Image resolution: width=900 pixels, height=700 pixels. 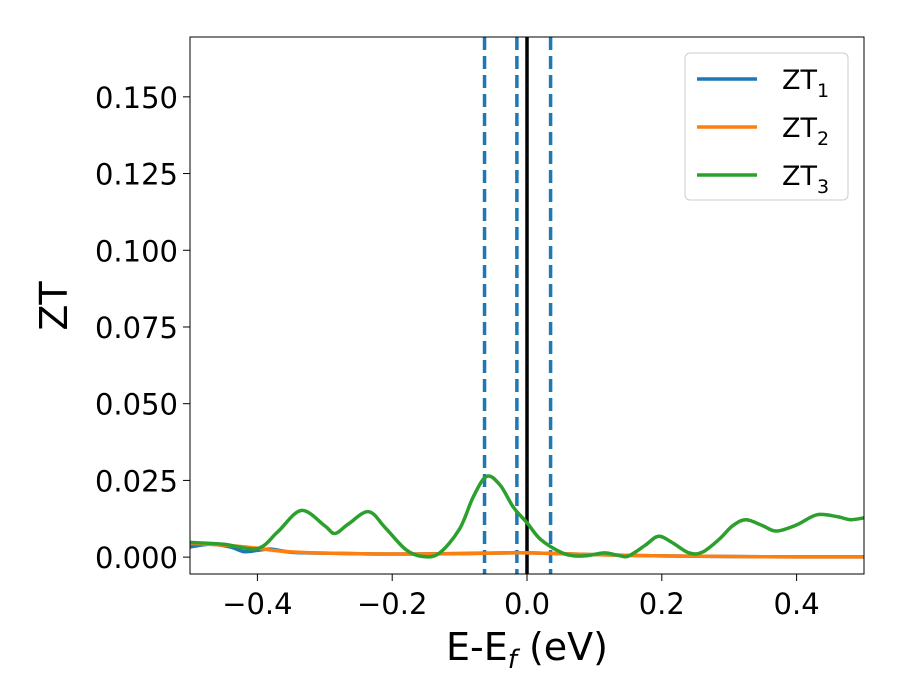 I want to click on y-tick-label: 0.050, so click(x=136, y=405).